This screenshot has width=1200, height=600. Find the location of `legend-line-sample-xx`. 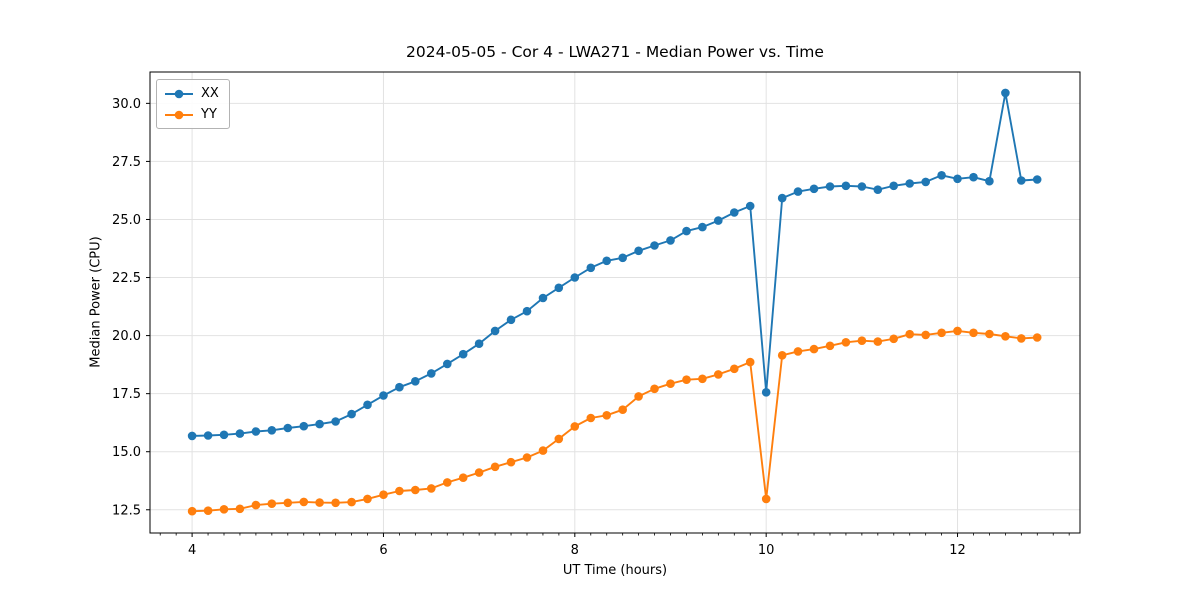

legend-line-sample-xx is located at coordinates (179, 93).